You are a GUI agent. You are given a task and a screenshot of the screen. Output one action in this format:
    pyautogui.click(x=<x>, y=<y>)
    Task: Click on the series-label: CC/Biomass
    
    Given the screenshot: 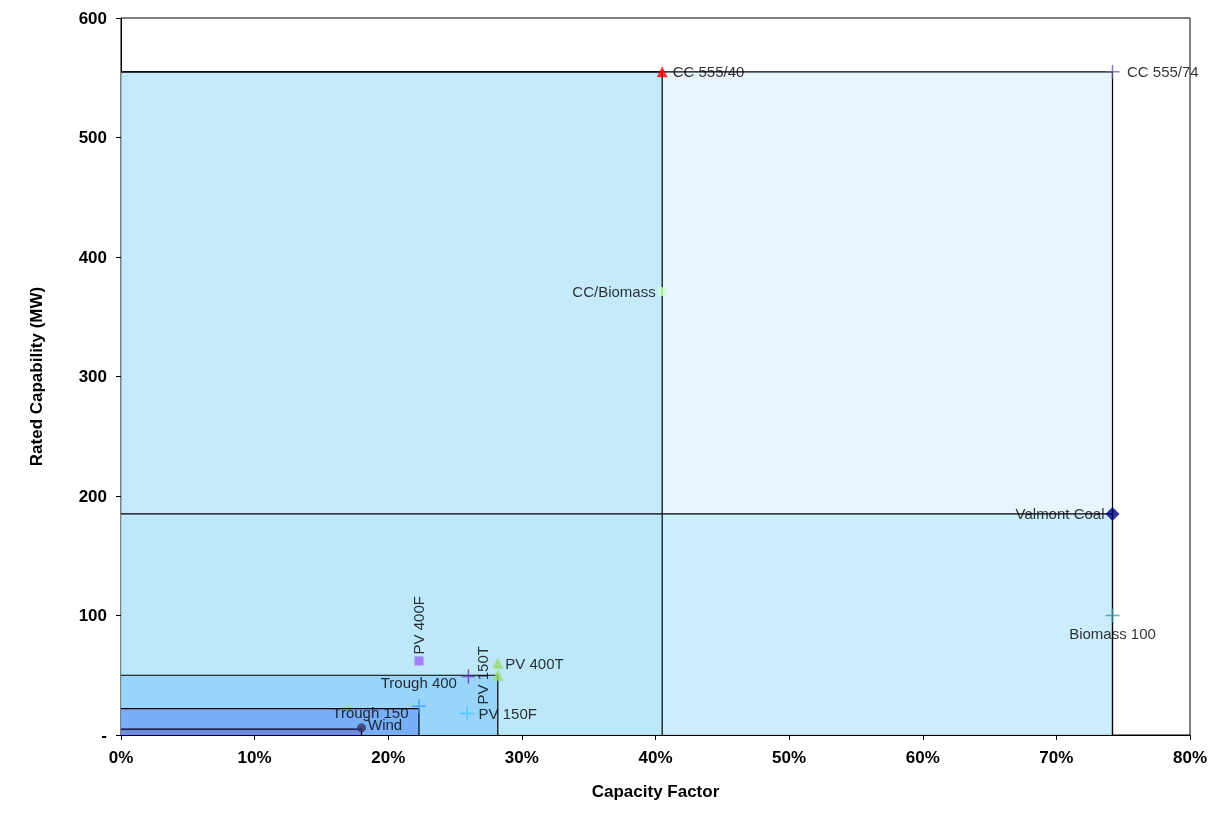 What is the action you would take?
    pyautogui.click(x=614, y=292)
    